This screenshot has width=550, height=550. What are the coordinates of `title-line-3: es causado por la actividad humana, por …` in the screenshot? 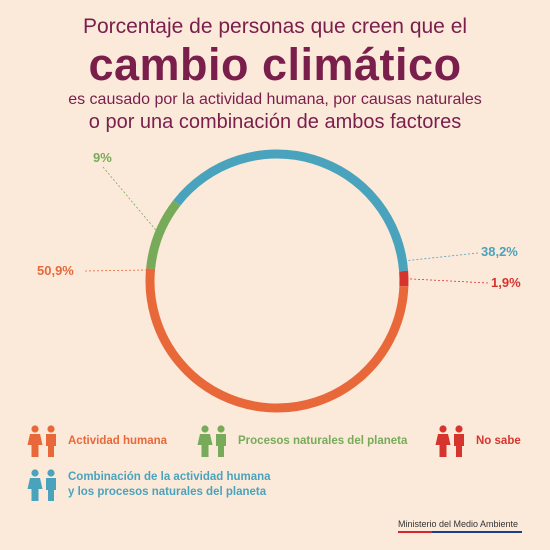 It's located at (275, 99).